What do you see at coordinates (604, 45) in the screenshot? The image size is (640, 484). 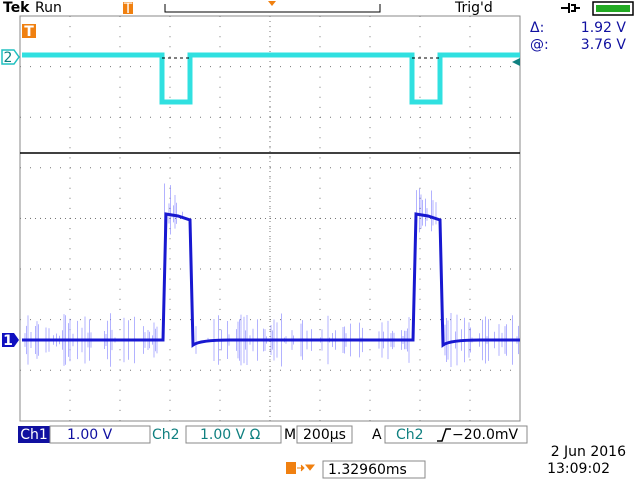 I see `at-value: 3.76 V` at bounding box center [604, 45].